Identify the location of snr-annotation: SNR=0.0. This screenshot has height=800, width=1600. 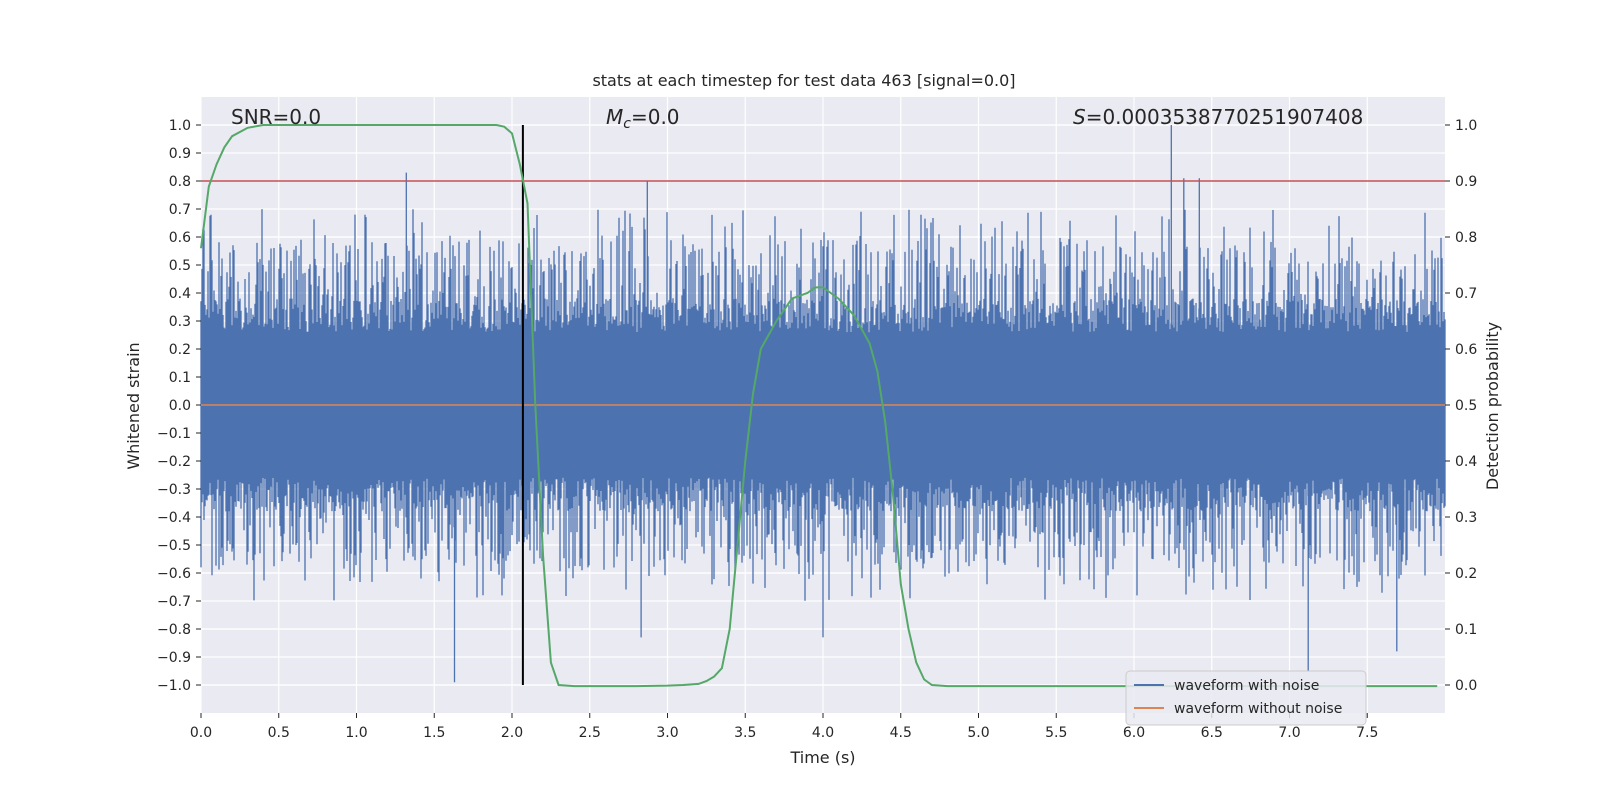
(276, 117).